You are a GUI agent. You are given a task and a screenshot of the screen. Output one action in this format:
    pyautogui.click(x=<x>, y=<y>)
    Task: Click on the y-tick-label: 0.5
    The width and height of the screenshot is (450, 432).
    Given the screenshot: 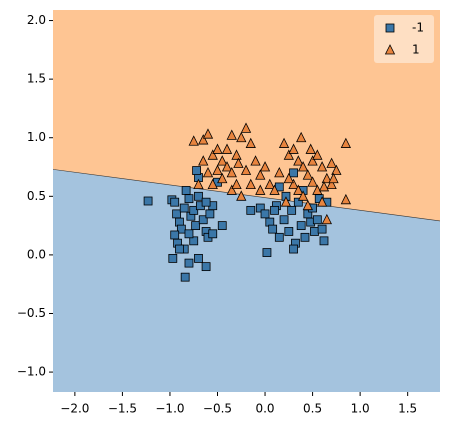 What is the action you would take?
    pyautogui.click(x=36, y=196)
    